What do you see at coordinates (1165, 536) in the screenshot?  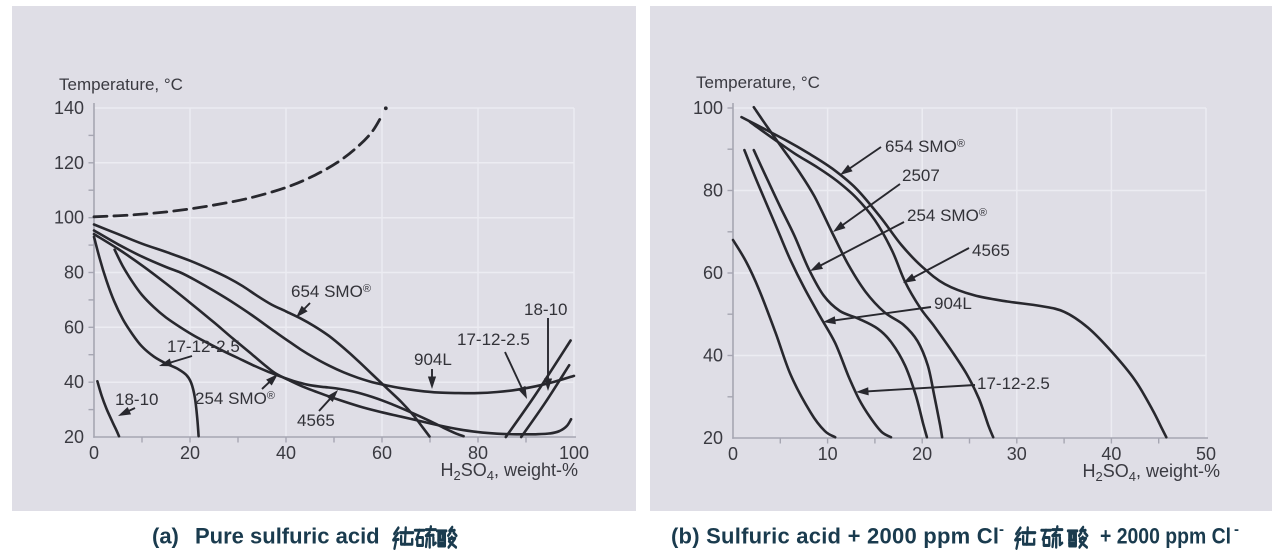 I see `svg-text: + 2000 ppm Cl` at bounding box center [1165, 536].